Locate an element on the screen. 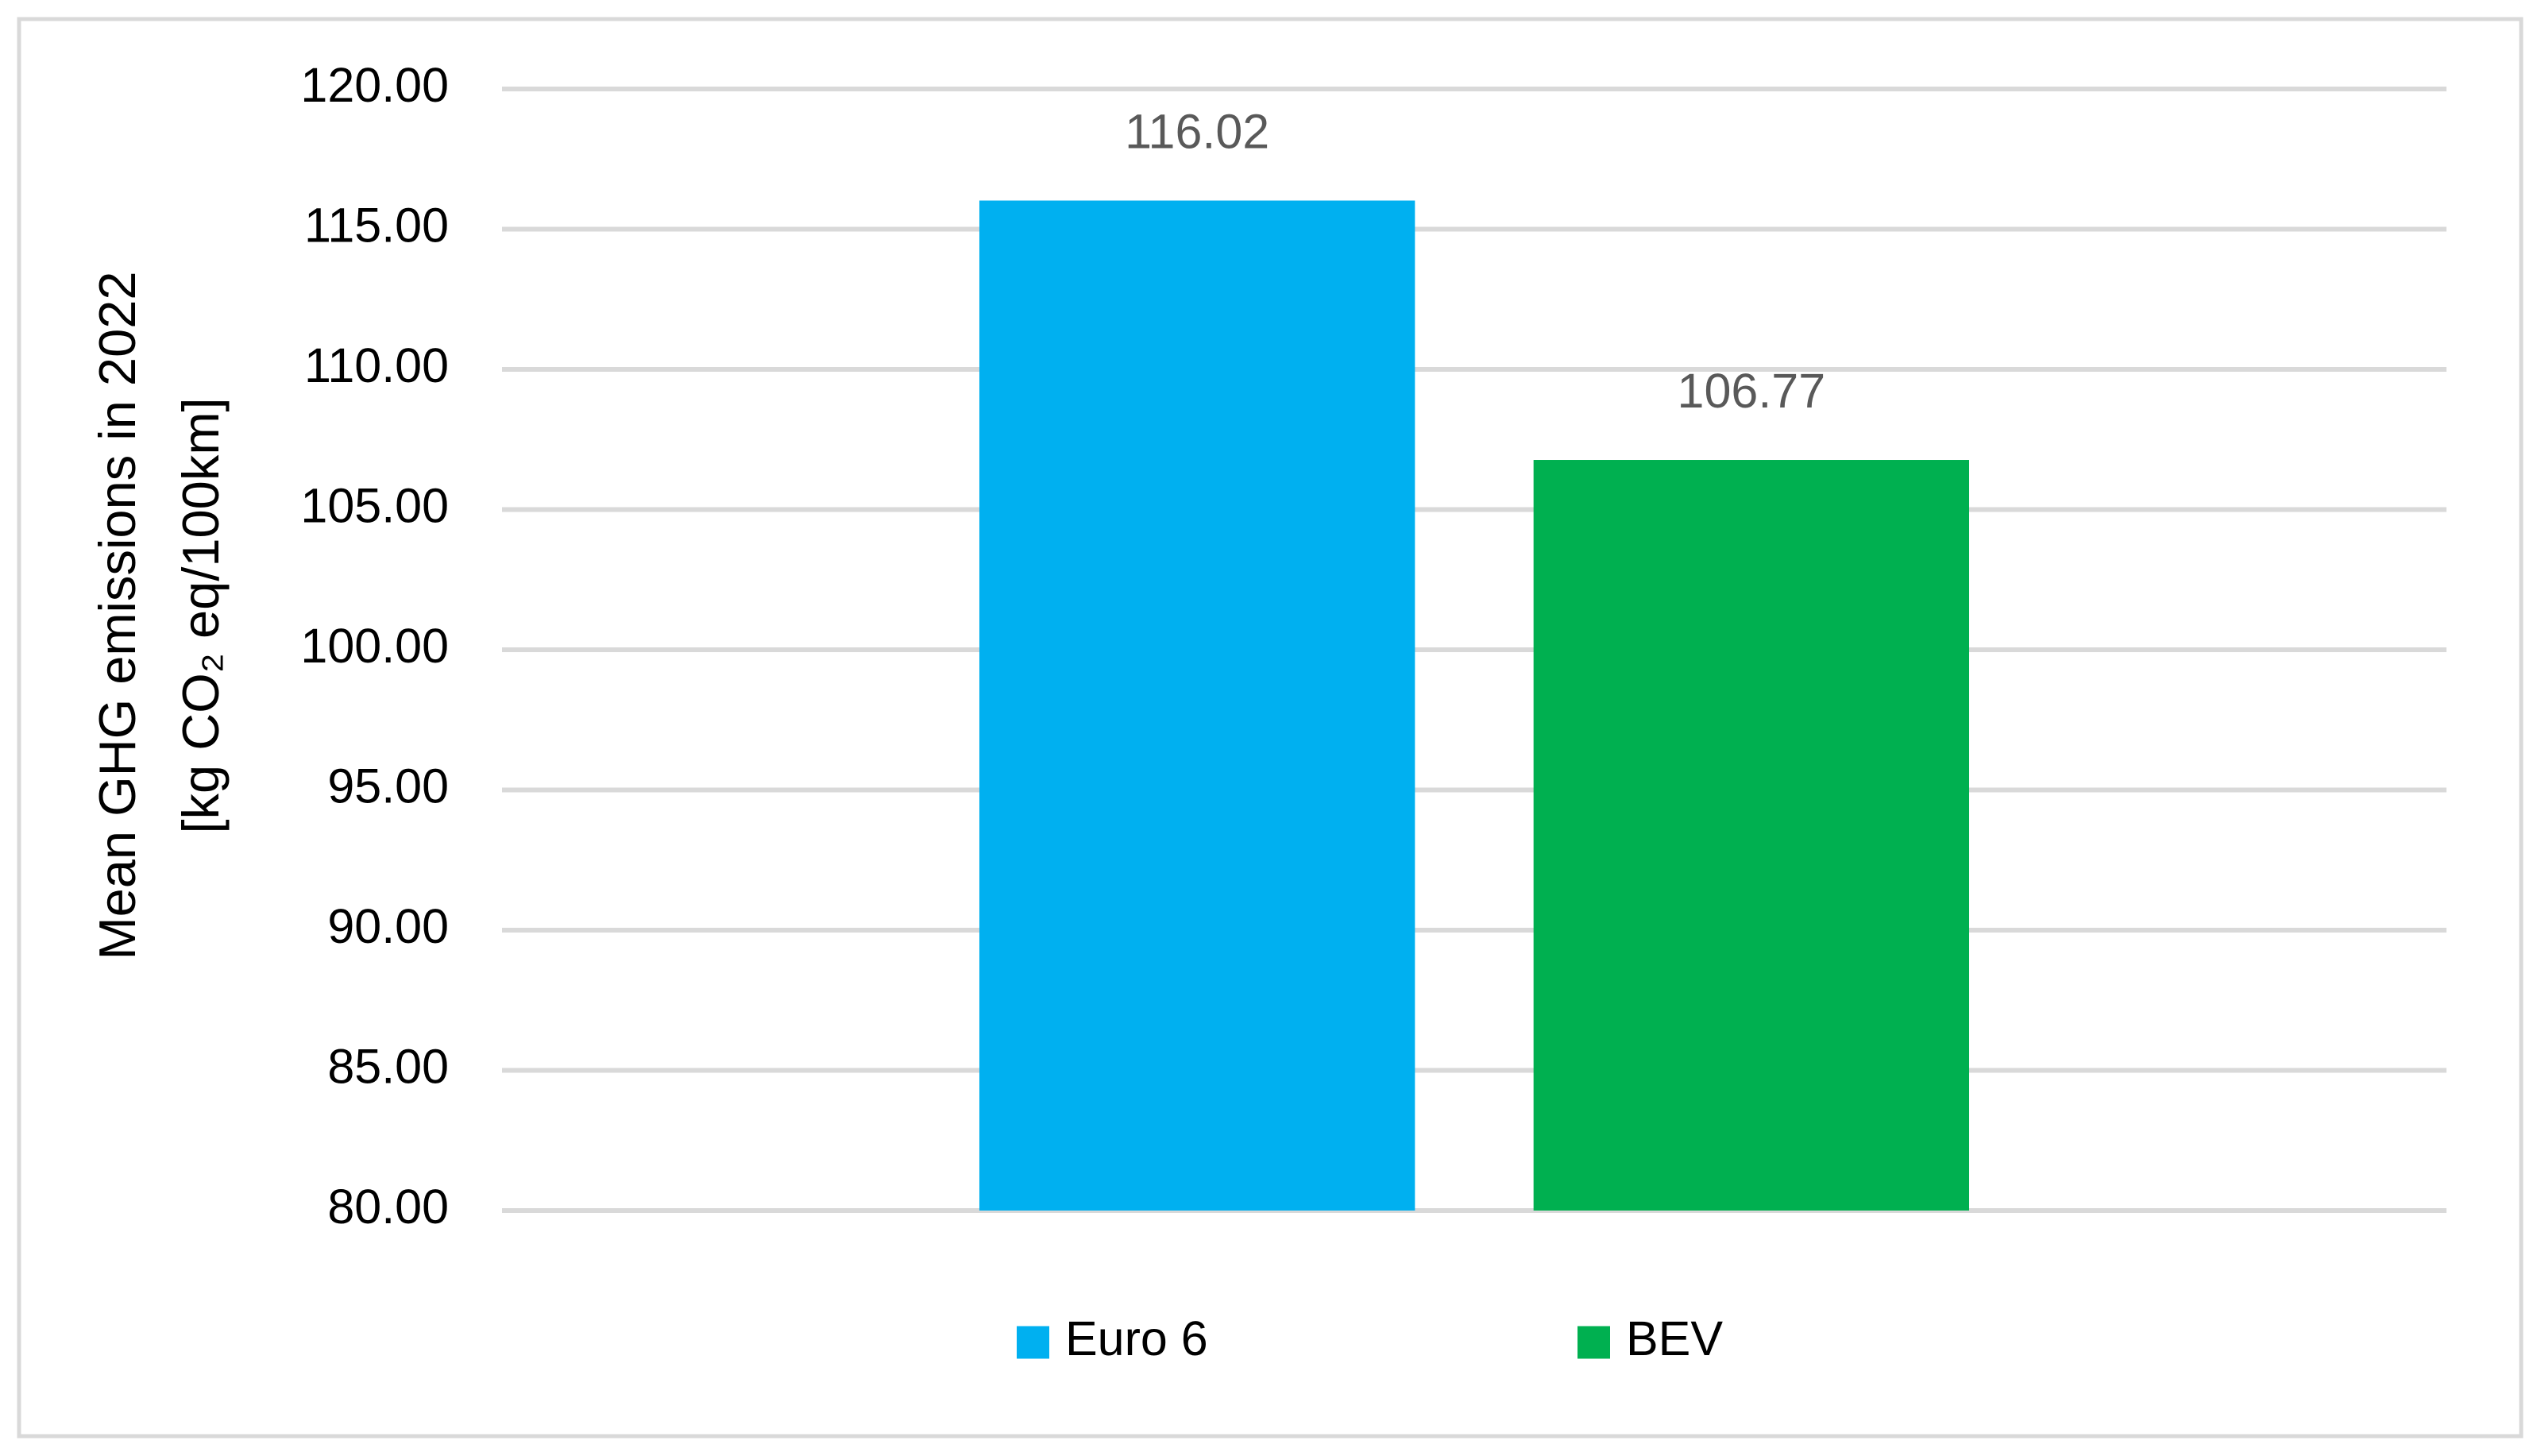 The image size is (2541, 1456). y-tick-label: 120.00 is located at coordinates (374, 85).